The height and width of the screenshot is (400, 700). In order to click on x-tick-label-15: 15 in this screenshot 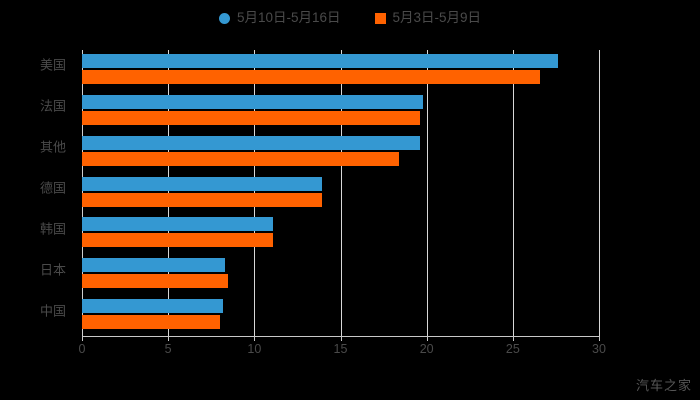, I will do `click(340, 349)`.